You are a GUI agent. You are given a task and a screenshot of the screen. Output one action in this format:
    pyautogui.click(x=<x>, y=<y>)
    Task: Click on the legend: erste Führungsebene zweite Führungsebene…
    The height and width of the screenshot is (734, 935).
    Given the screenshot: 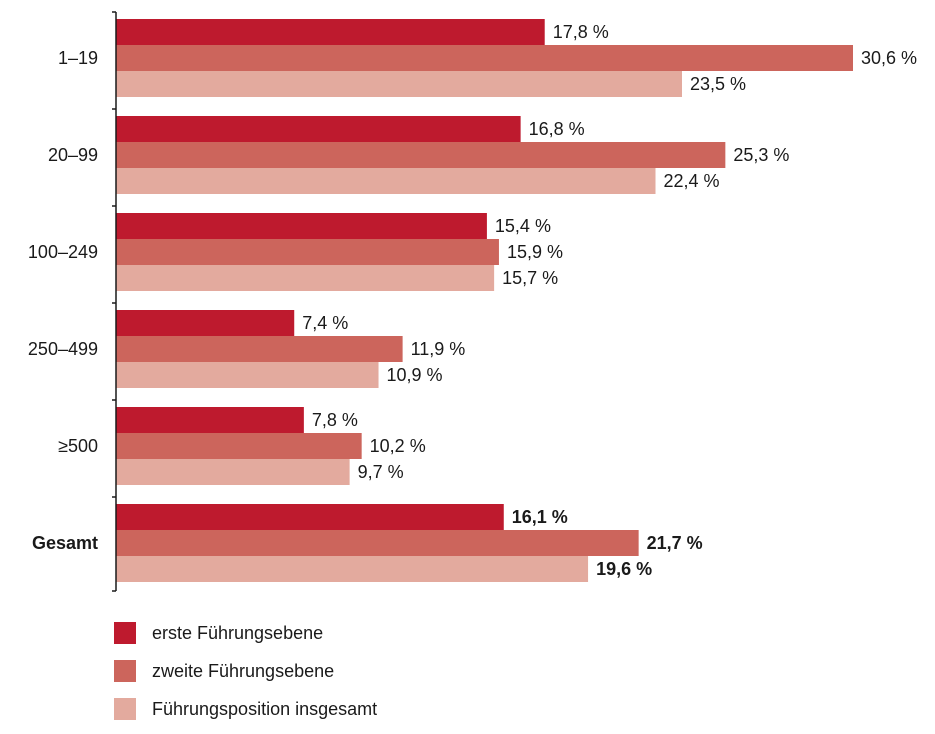 What is the action you would take?
    pyautogui.click(x=245, y=677)
    